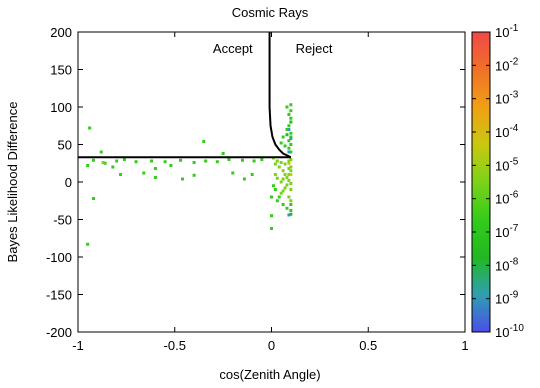 Image resolution: width=540 pixels, height=388 pixels. What do you see at coordinates (175, 345) in the screenshot?
I see `x-tick-label: -0.5` at bounding box center [175, 345].